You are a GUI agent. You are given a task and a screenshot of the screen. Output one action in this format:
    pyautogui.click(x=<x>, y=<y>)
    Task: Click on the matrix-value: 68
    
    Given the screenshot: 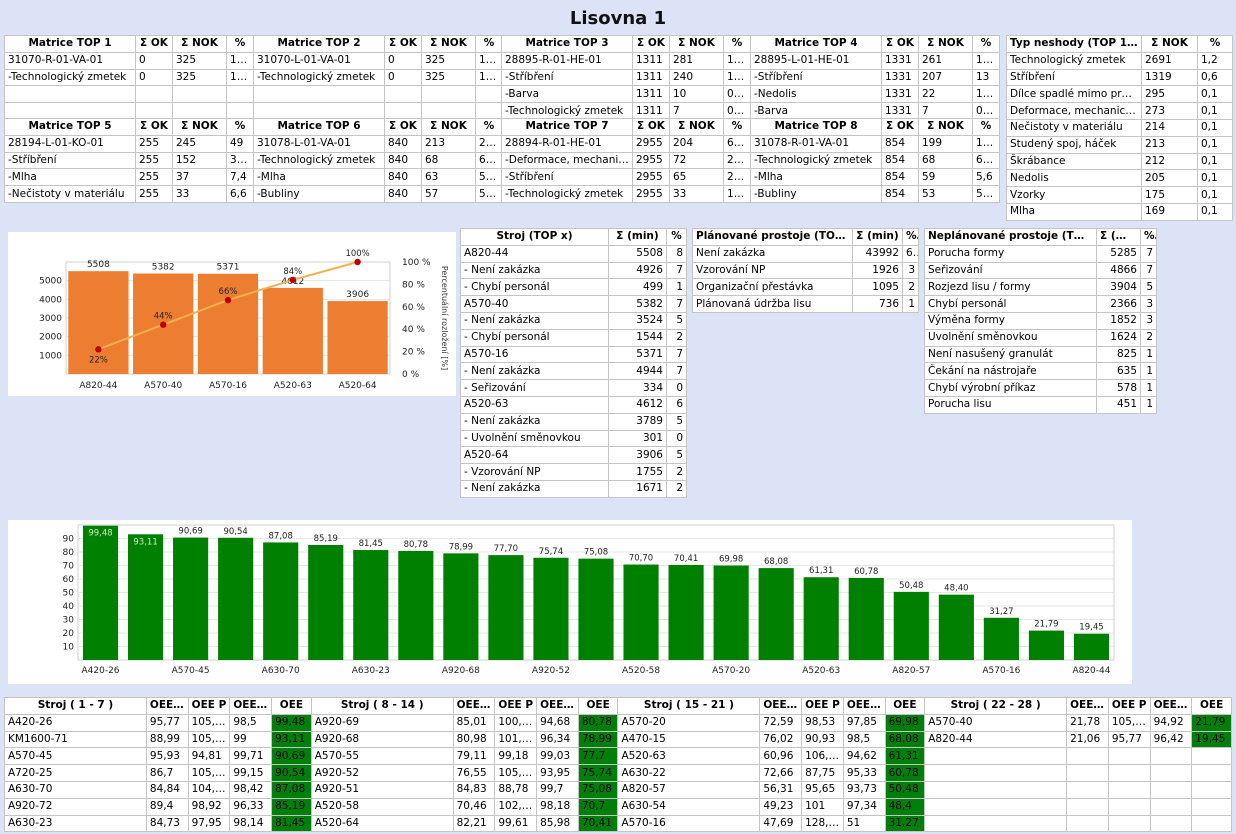 What is the action you would take?
    pyautogui.click(x=945, y=160)
    